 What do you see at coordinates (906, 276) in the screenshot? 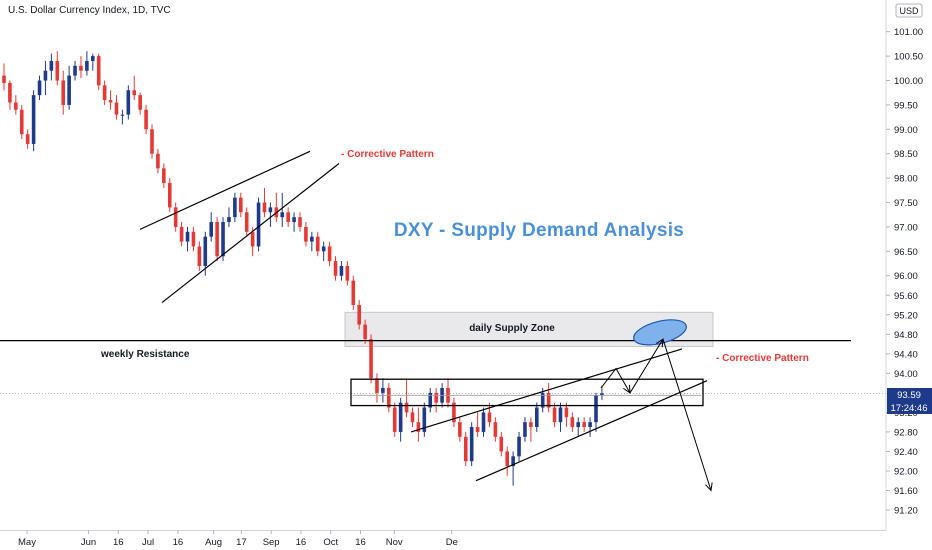
I see `price-tick-label: 96.00` at bounding box center [906, 276].